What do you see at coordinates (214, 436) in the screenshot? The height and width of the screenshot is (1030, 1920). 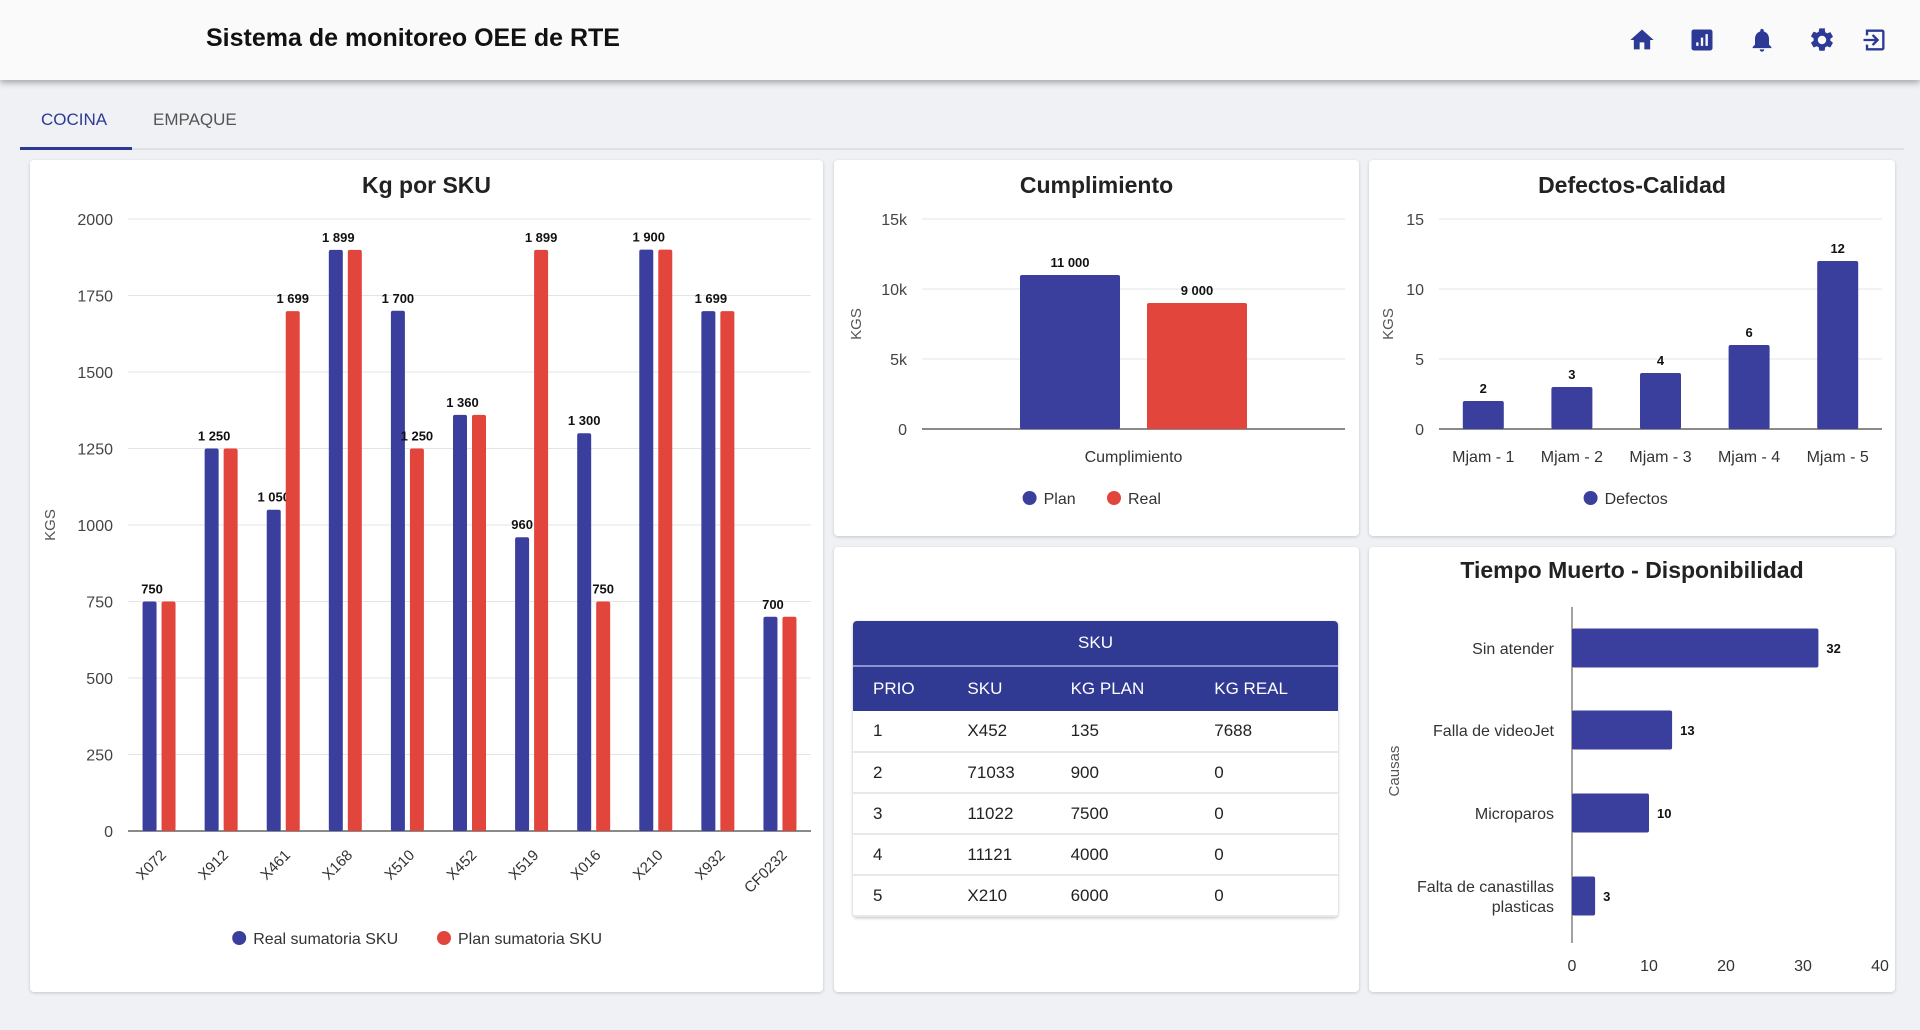 I see `data-label: 1 250` at bounding box center [214, 436].